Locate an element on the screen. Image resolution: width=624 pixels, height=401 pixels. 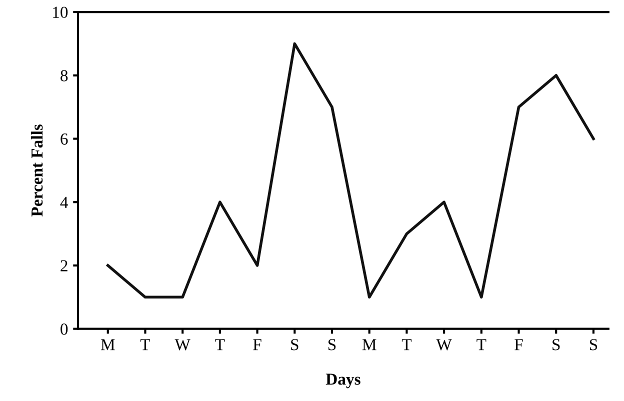
y-tick-label: 8 is located at coordinates (64, 76).